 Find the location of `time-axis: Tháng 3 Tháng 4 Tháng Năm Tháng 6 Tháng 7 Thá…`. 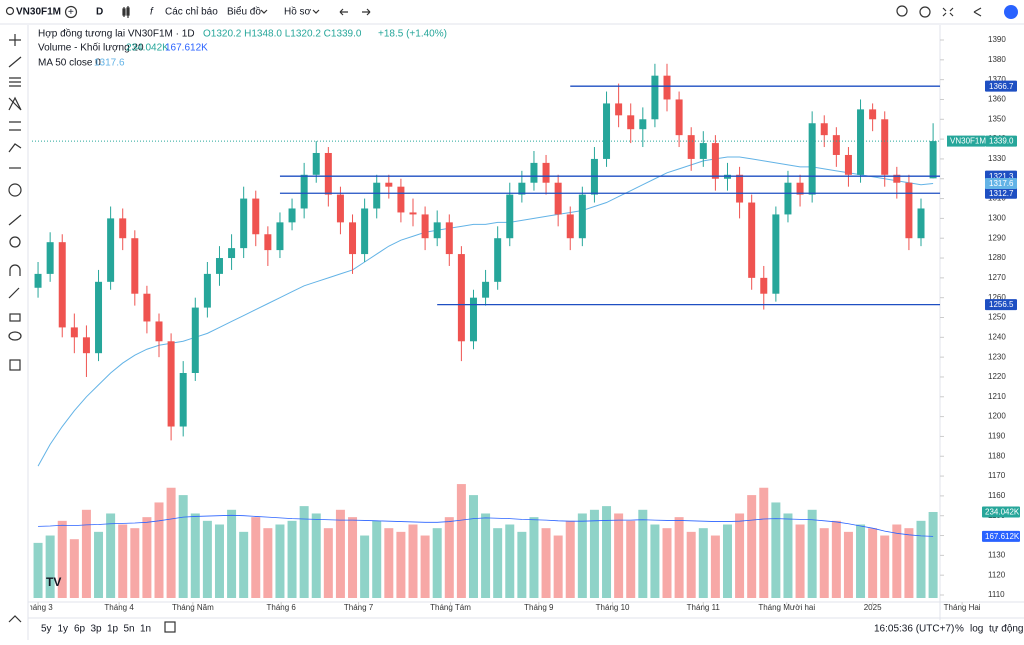

time-axis: Tháng 3 Tháng 4 Tháng Năm Tháng 6 Tháng 7 Thá… is located at coordinates (505, 607).